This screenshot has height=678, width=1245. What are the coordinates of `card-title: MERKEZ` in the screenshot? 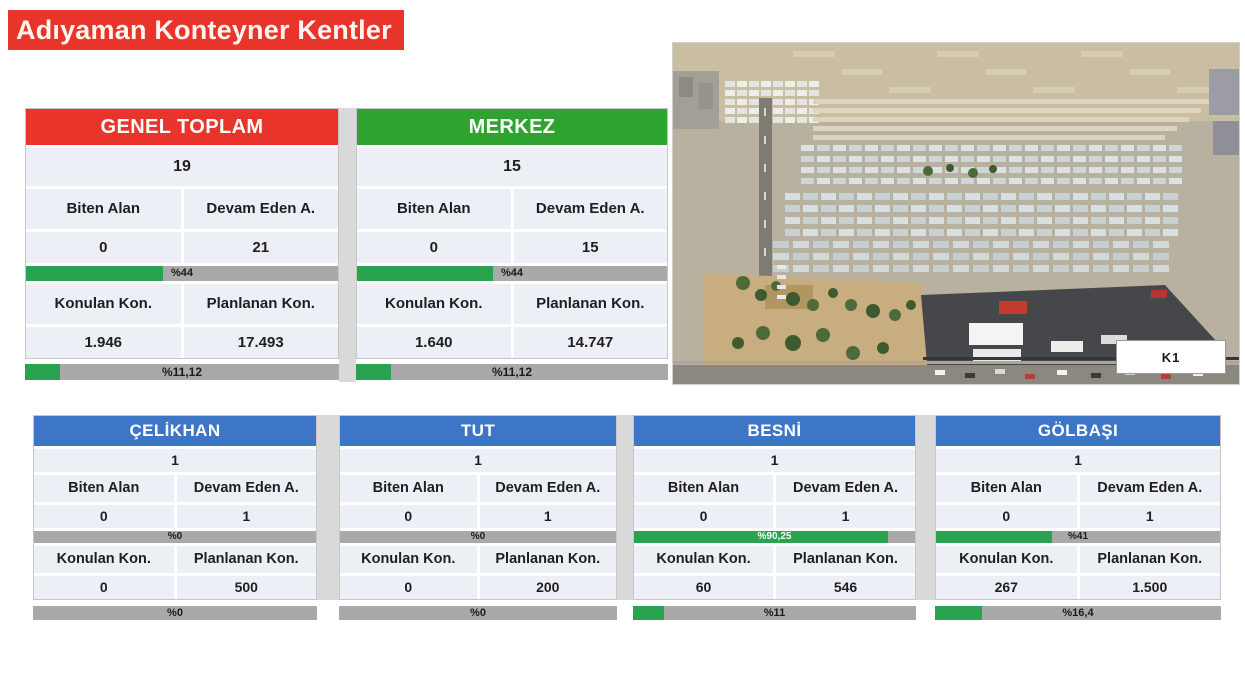 It's located at (512, 126).